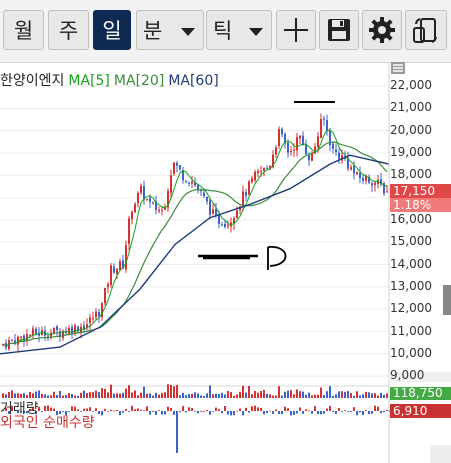 The image size is (451, 463). Describe the element at coordinates (440, 454) in the screenshot. I see `panel-handle` at that location.